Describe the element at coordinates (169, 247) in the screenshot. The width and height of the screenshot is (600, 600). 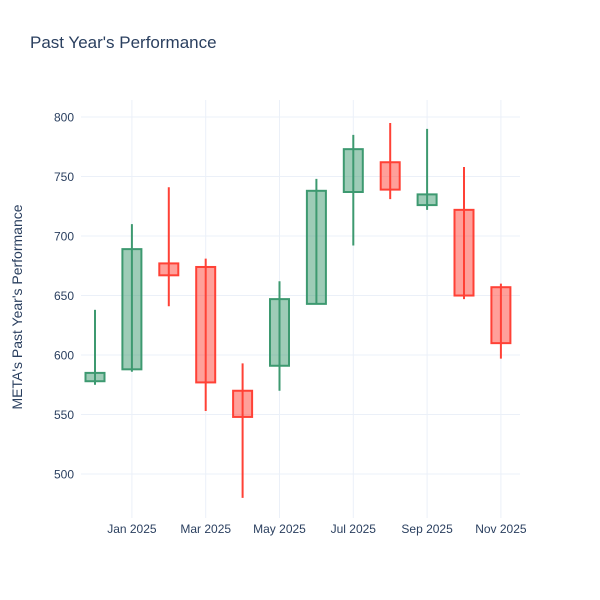
I see `candle-feb-2025` at that location.